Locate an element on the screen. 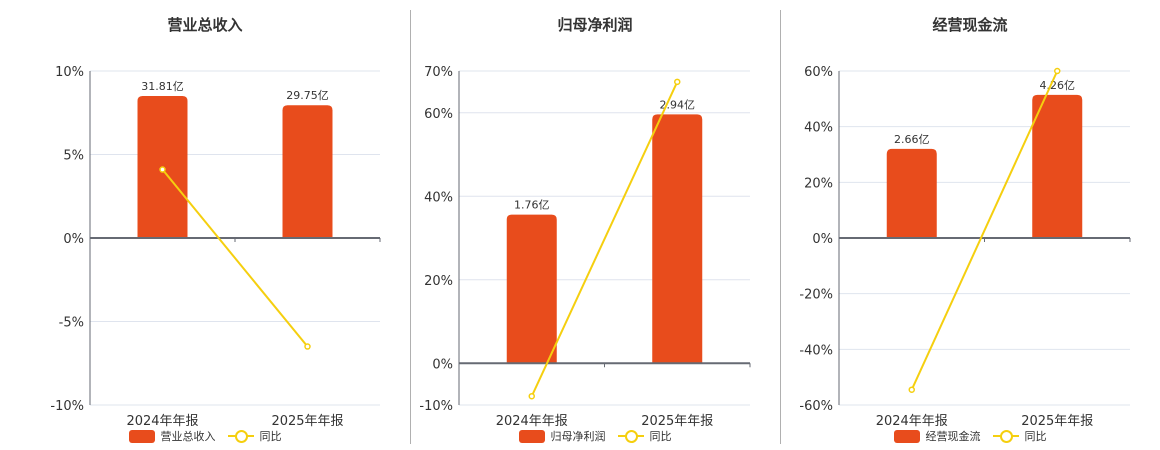 This screenshot has width=1160, height=450. y-tick-label: -20% is located at coordinates (816, 295).